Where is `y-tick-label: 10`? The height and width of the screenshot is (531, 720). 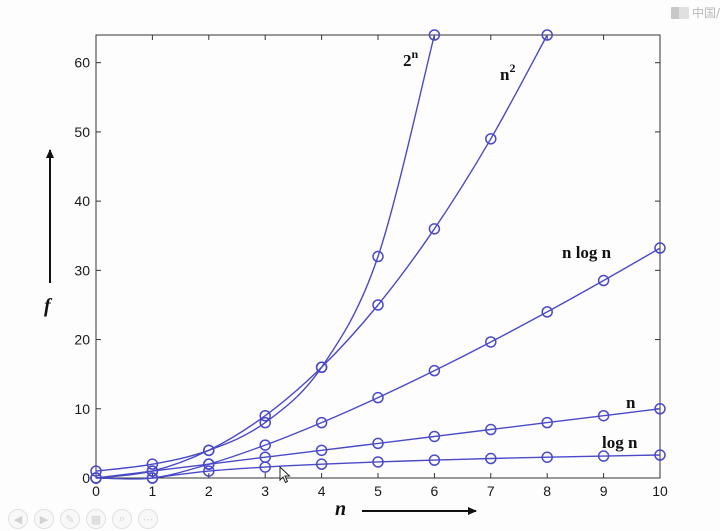 y-tick-label: 10 is located at coordinates (82, 409).